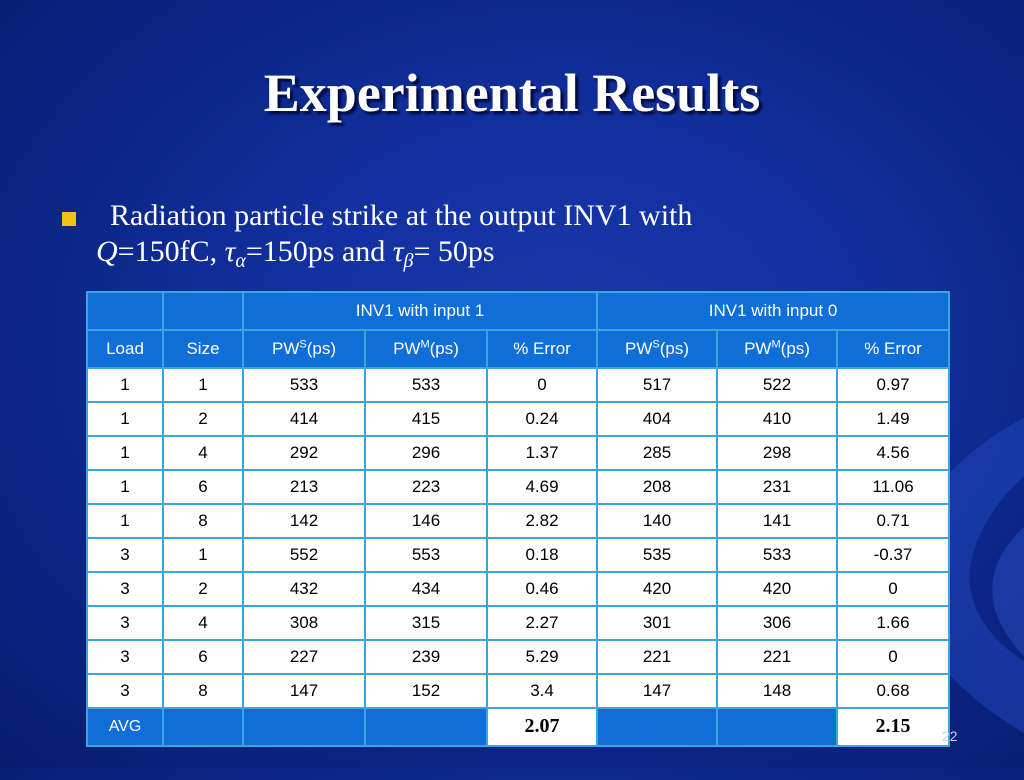 The height and width of the screenshot is (780, 1024). What do you see at coordinates (893, 622) in the screenshot?
I see `table-cell: 1.66` at bounding box center [893, 622].